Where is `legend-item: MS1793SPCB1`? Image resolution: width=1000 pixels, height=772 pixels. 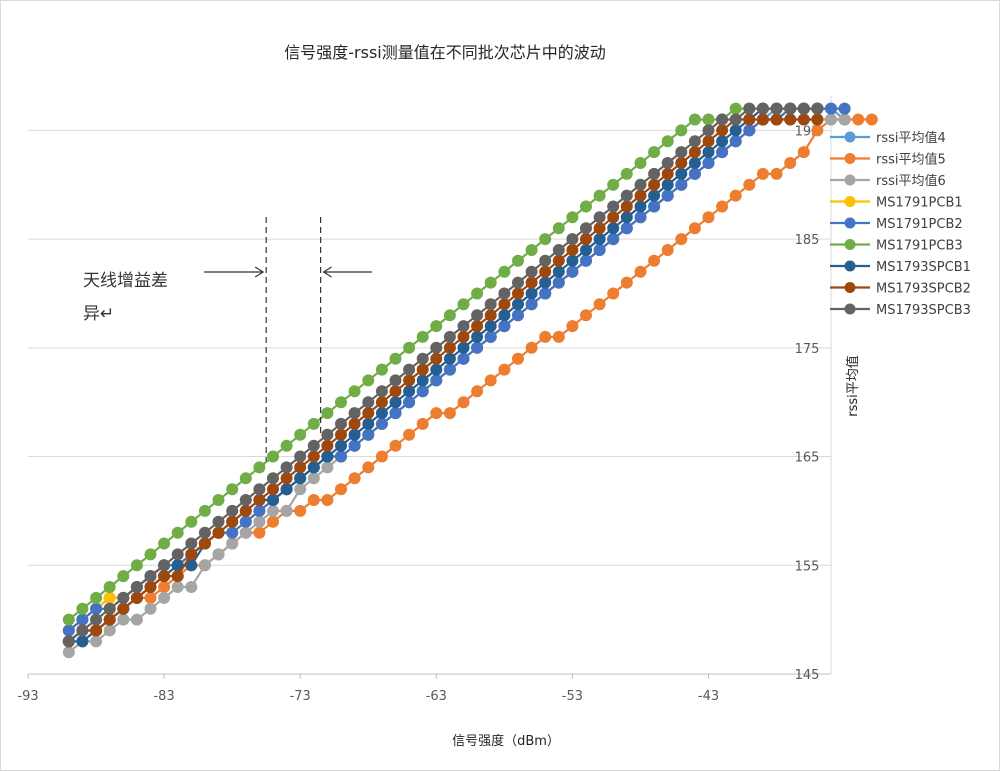
legend-item: MS1793SPCB1 is located at coordinates (900, 267).